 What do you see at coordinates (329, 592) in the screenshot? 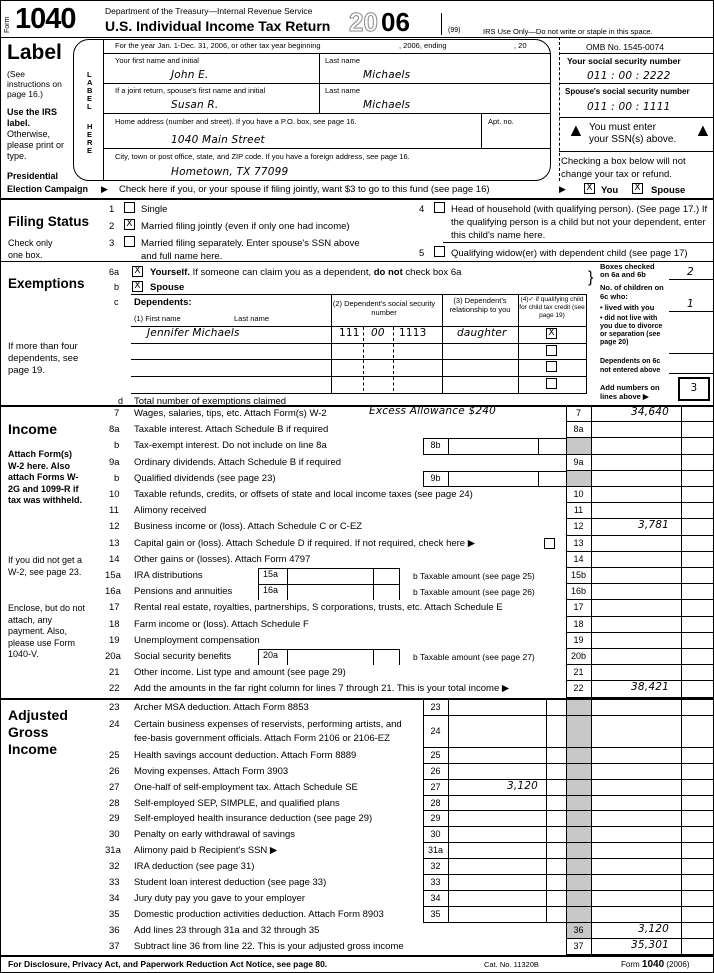
I see `sub-amount-box` at bounding box center [329, 592].